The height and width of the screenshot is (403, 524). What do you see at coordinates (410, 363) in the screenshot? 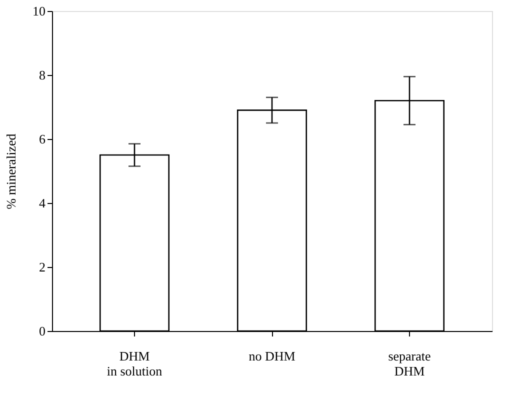
I see `x-tick-label: separate DHM` at bounding box center [410, 363].